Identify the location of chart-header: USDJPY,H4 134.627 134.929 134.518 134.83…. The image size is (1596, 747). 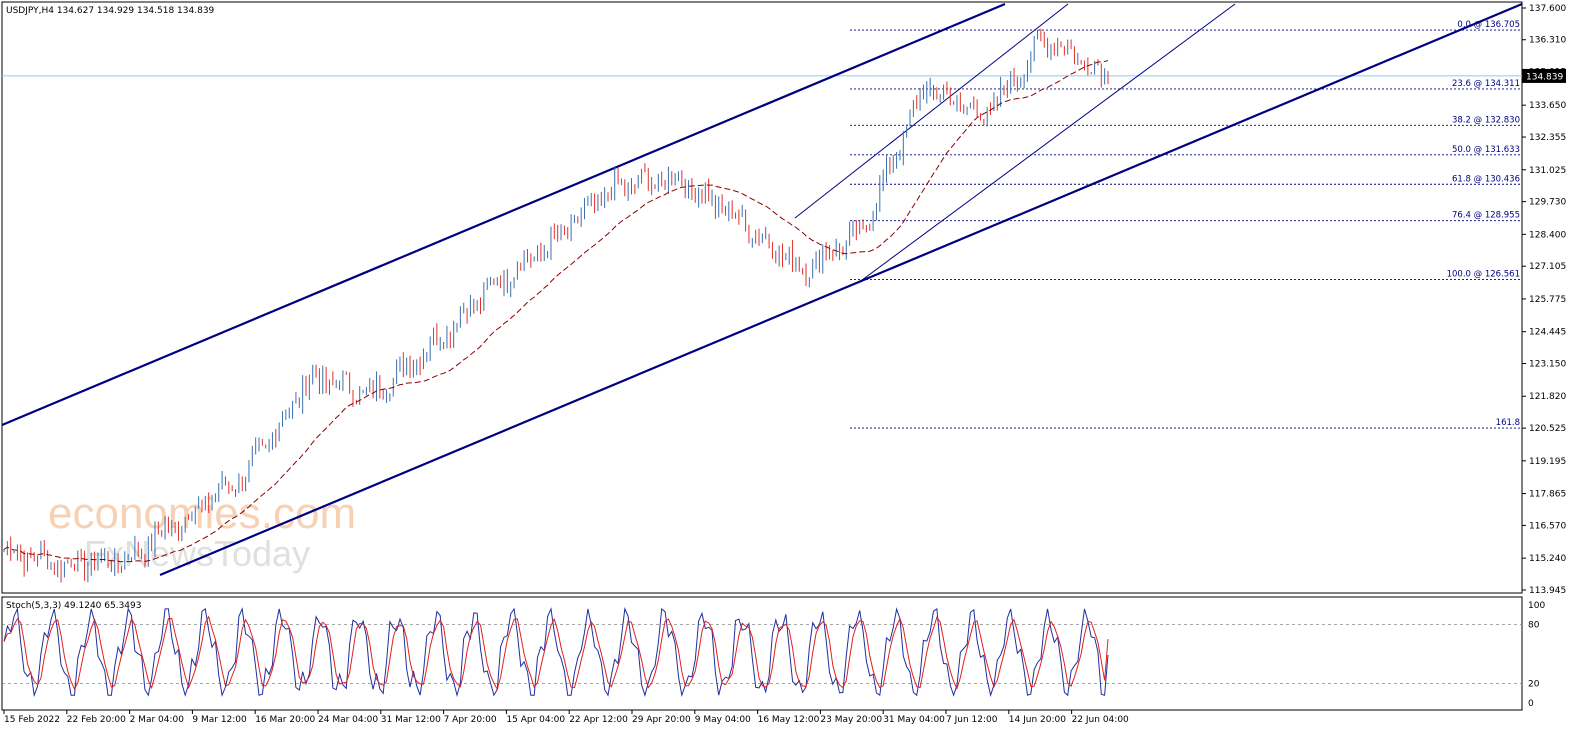
(110, 11).